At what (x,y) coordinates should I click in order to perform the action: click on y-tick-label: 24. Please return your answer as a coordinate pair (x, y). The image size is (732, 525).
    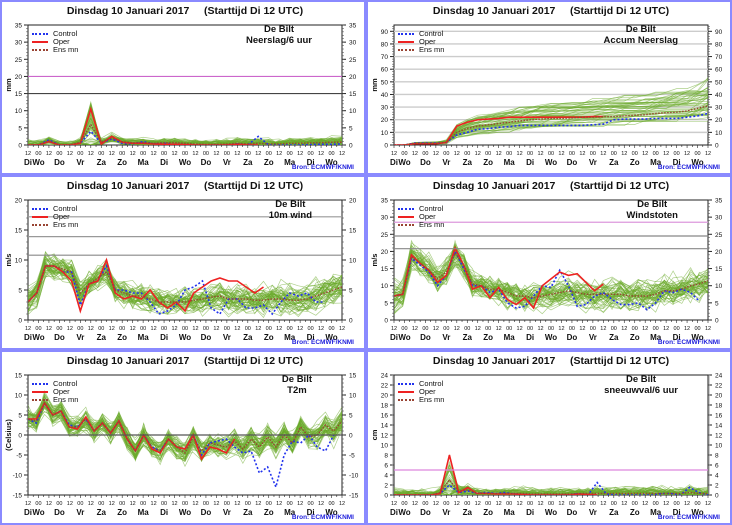
    Looking at the image, I should click on (385, 376).